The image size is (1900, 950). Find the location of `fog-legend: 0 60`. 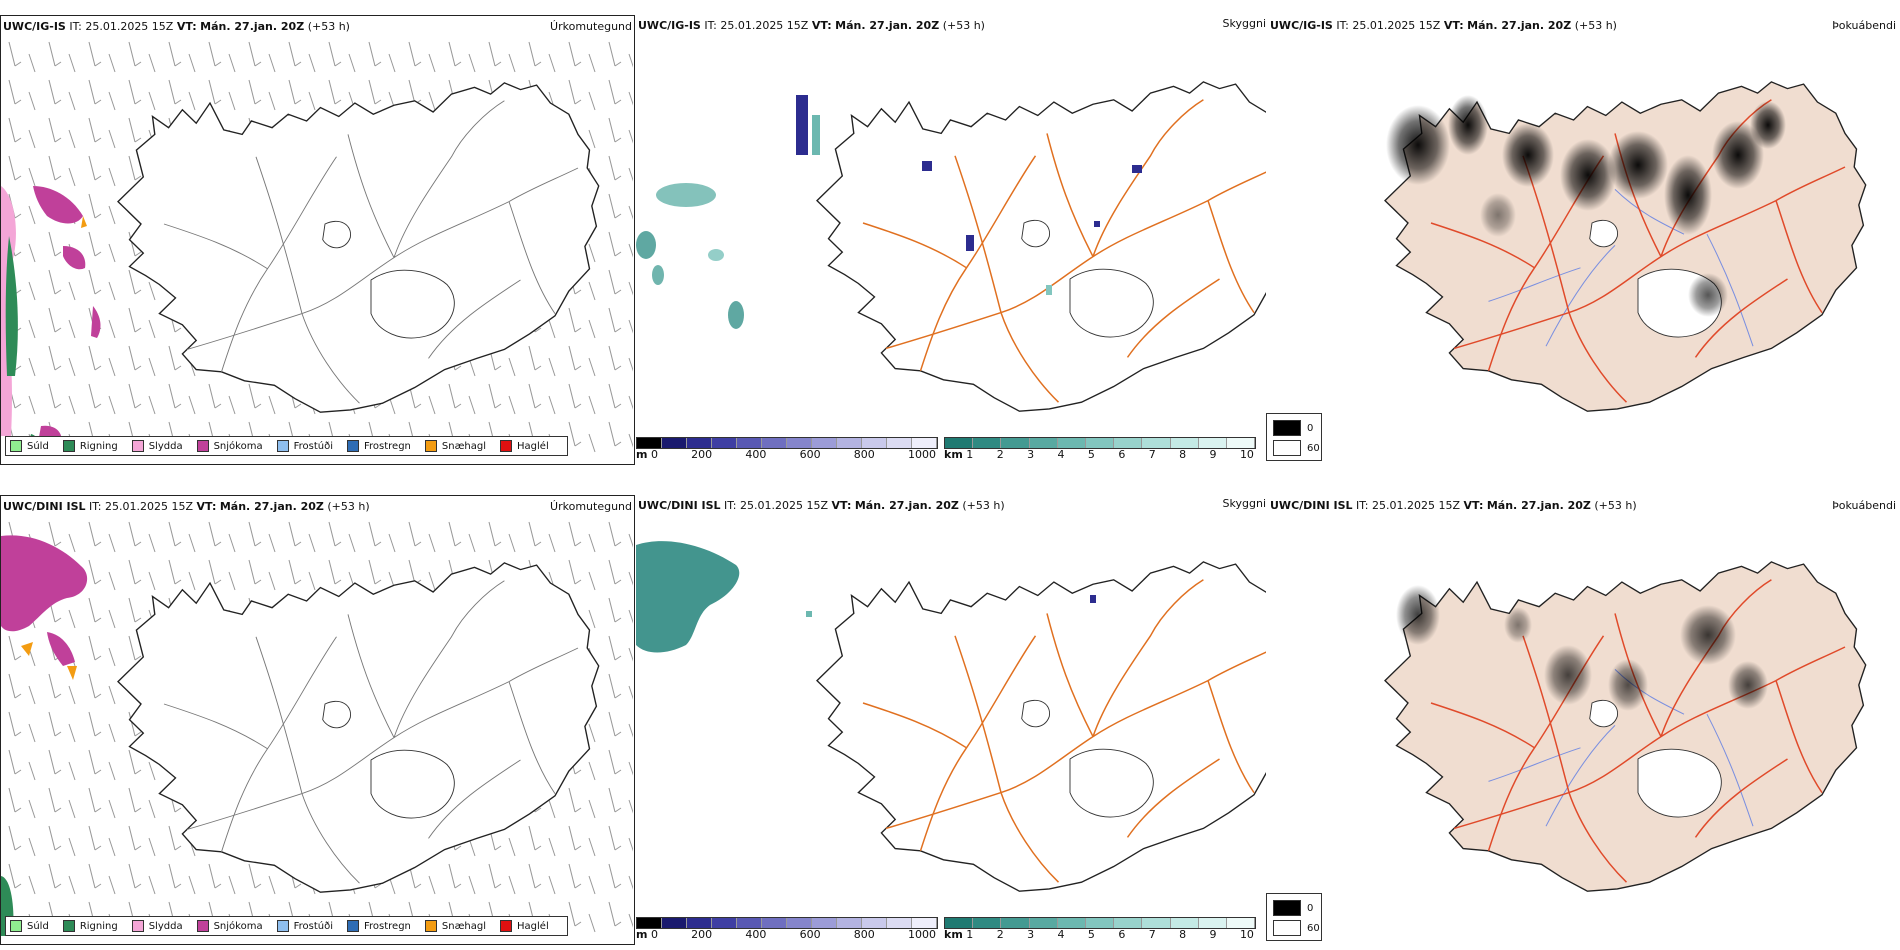

fog-legend: 0 60 is located at coordinates (1294, 437).